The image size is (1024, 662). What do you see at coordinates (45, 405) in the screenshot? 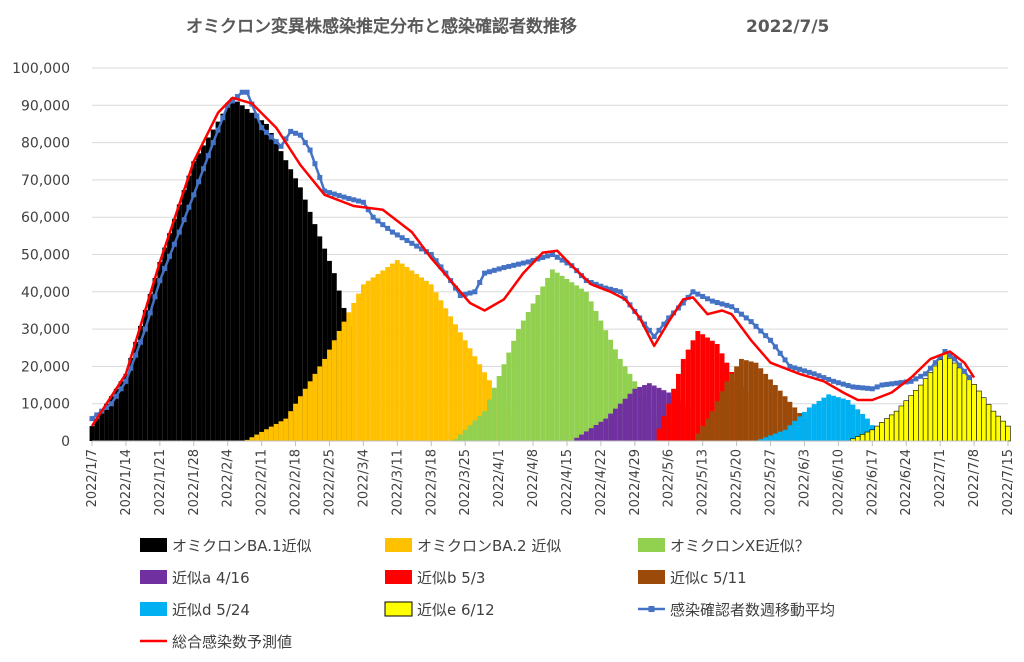
I see `y-tick-label: 10,000` at bounding box center [45, 405].